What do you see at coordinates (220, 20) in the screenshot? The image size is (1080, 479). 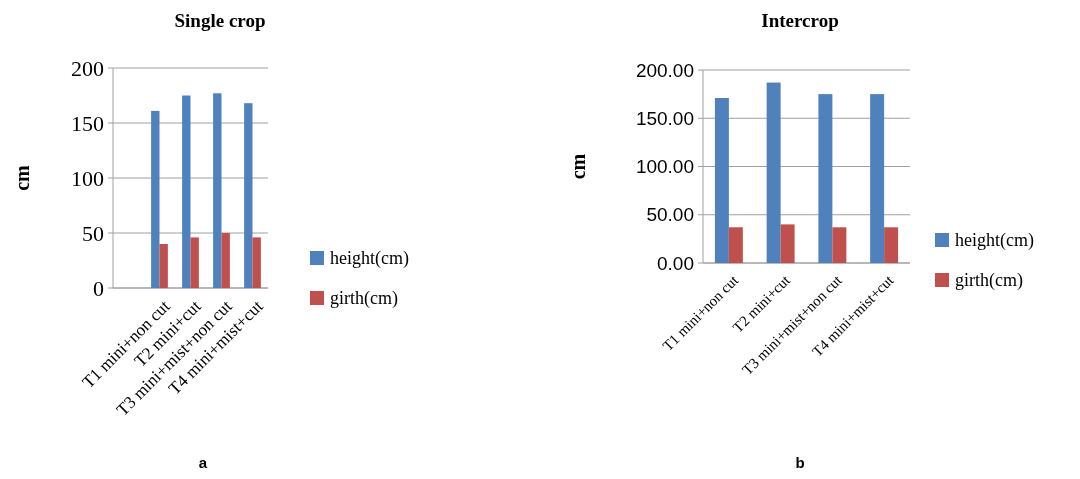 I see `chart-title: Single crop` at bounding box center [220, 20].